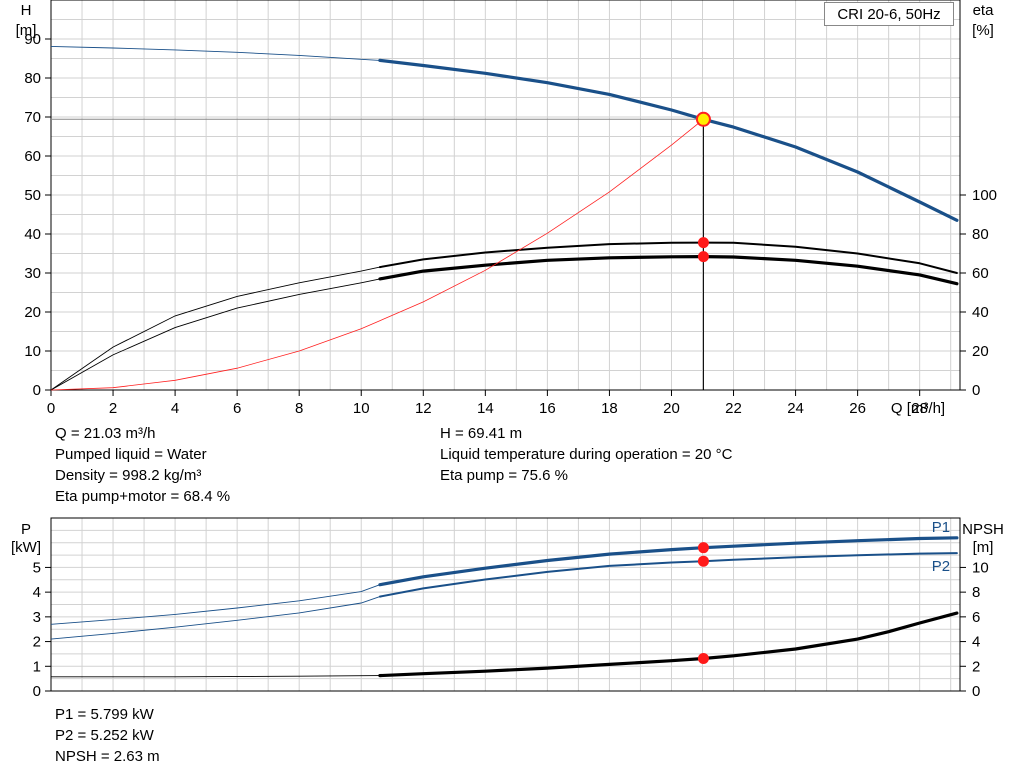 This screenshot has width=1024, height=781. I want to click on eta-pump-operating-marker, so click(703, 243).